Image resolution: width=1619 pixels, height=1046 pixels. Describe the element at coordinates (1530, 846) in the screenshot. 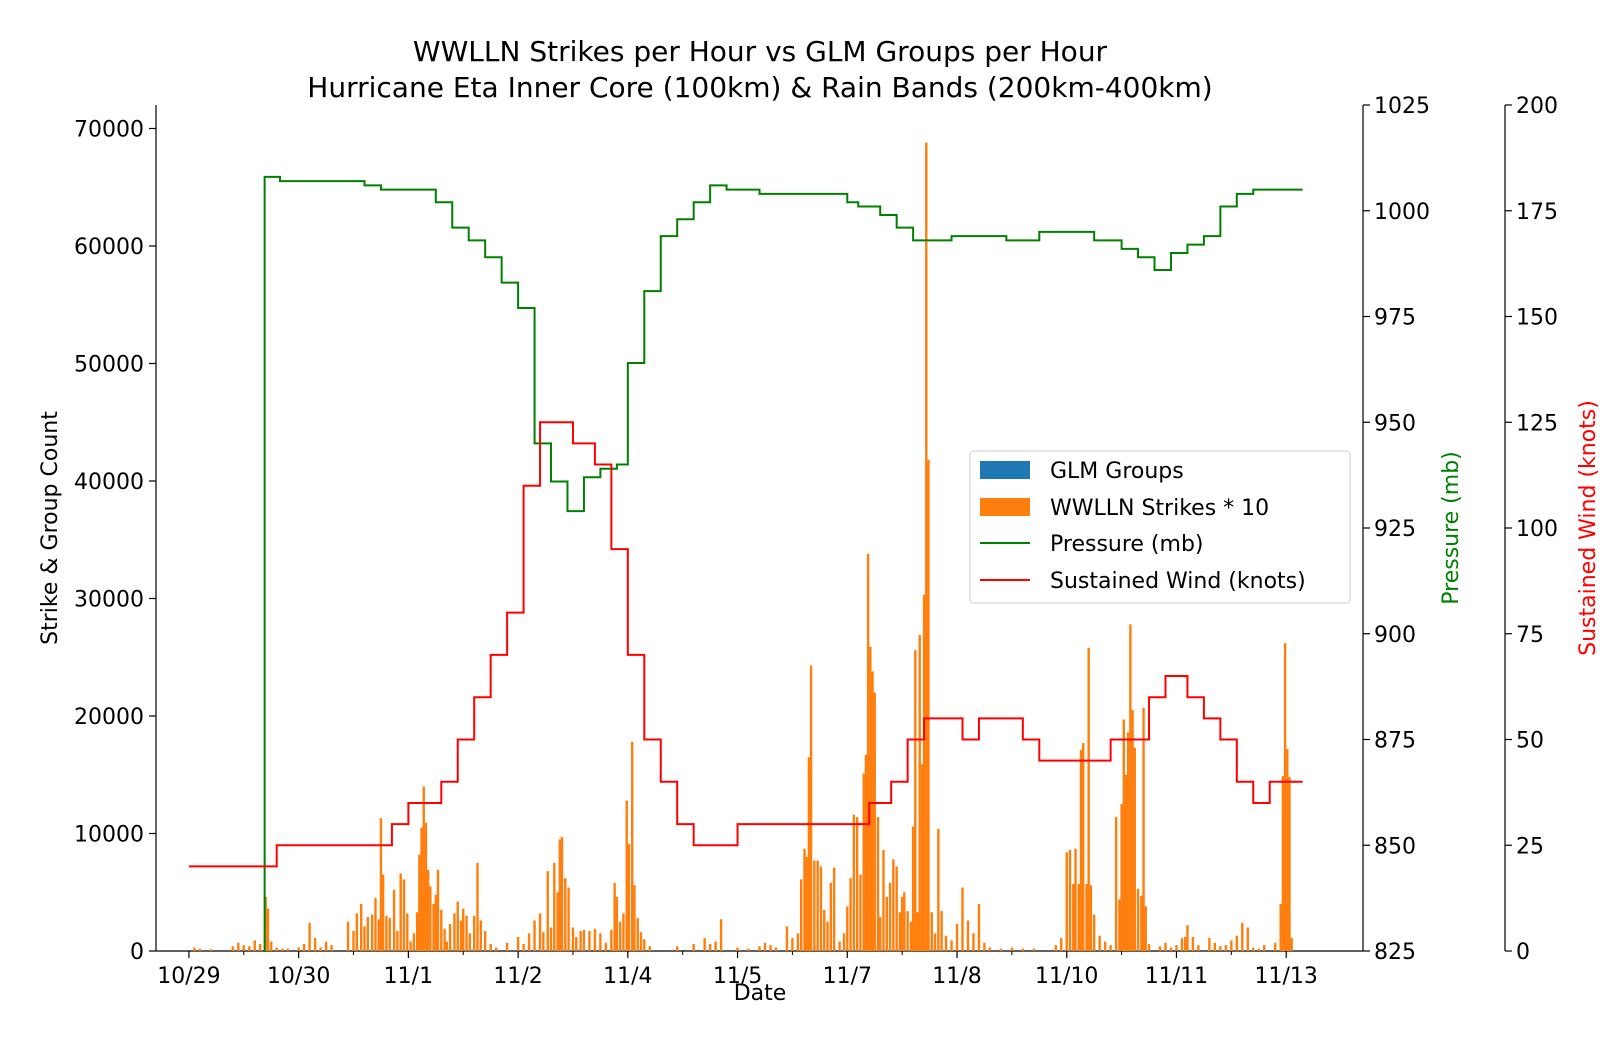

I see `wind-tick-label: 25` at that location.